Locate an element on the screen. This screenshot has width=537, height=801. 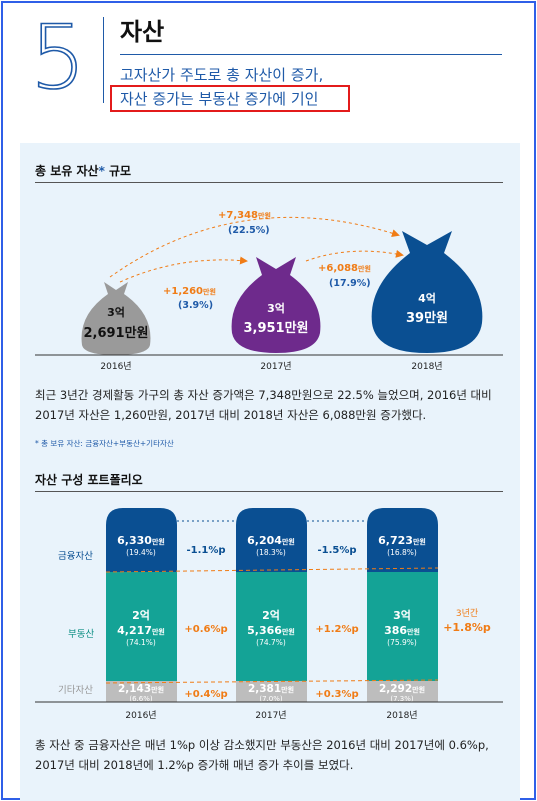
total-assets-footnote: * 총 보유 자산: 금융자산+부동산+기타자산 is located at coordinates (104, 443).